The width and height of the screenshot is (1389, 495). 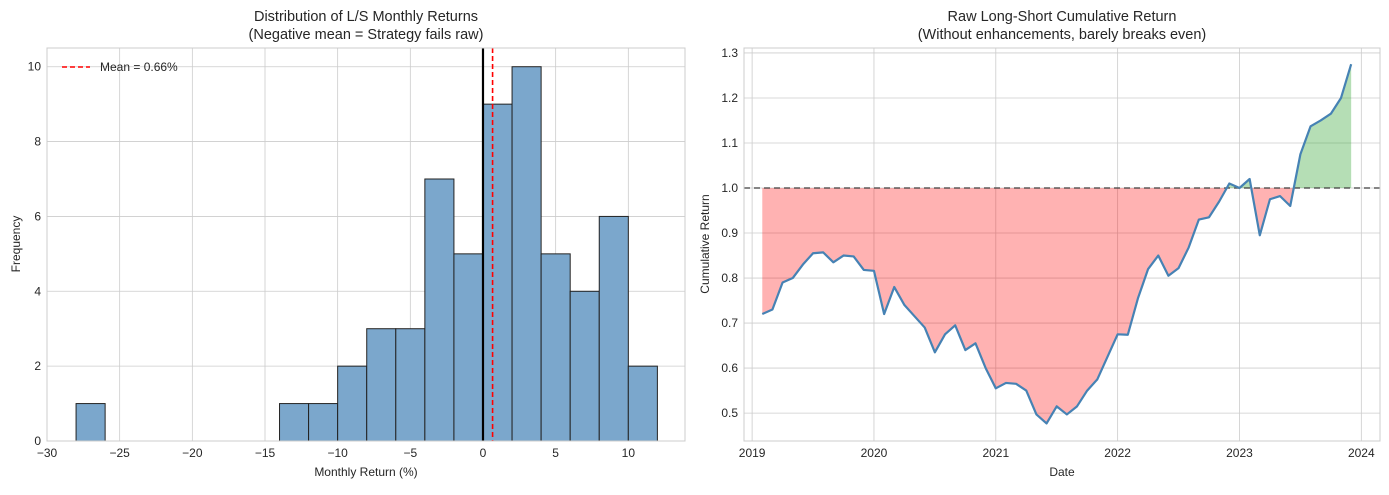 I want to click on x-tick-label: 2021, so click(x=995, y=453).